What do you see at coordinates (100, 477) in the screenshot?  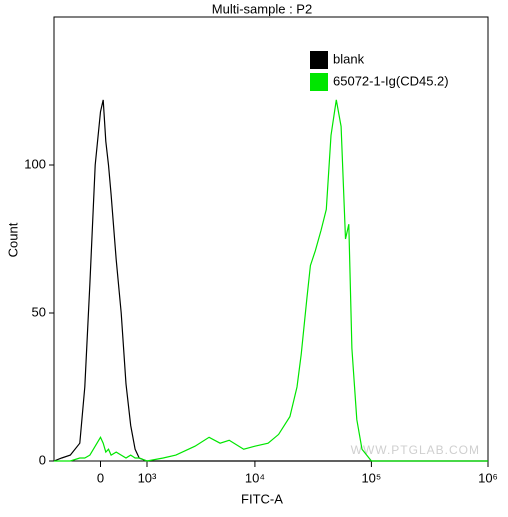 I see `x-tick-label: 0` at bounding box center [100, 477].